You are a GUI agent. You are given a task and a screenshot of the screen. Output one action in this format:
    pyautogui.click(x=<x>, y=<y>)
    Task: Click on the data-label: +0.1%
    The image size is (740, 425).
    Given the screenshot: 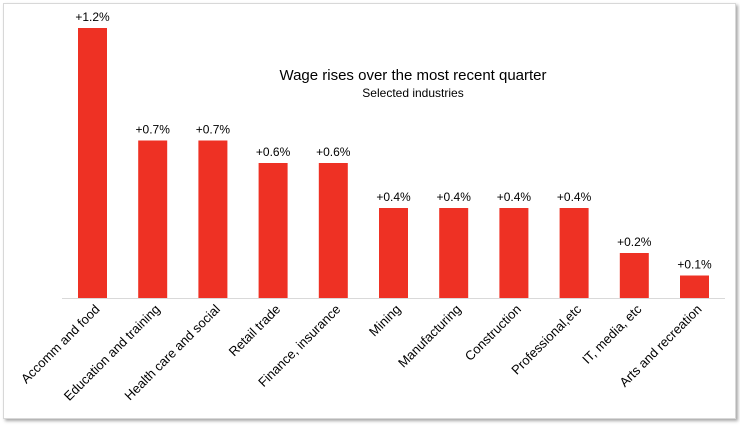 What is the action you would take?
    pyautogui.click(x=694, y=265)
    